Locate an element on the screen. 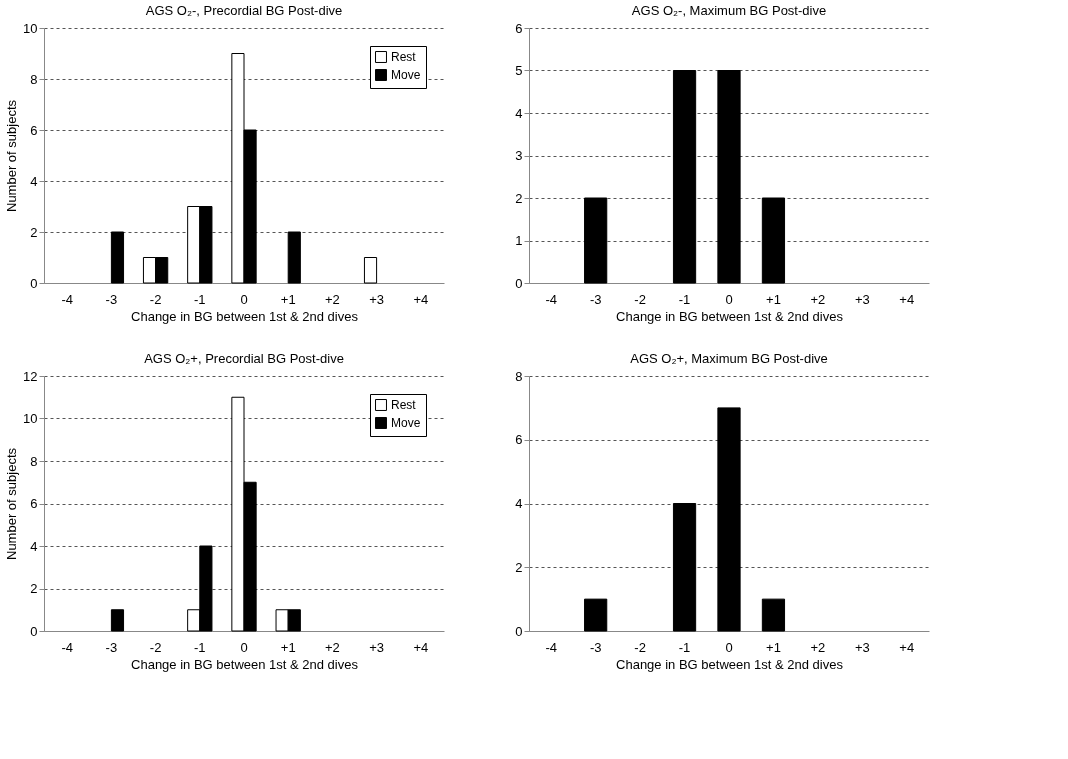 This screenshot has width=1068, height=759. y-tick-label: 5 is located at coordinates (519, 70).